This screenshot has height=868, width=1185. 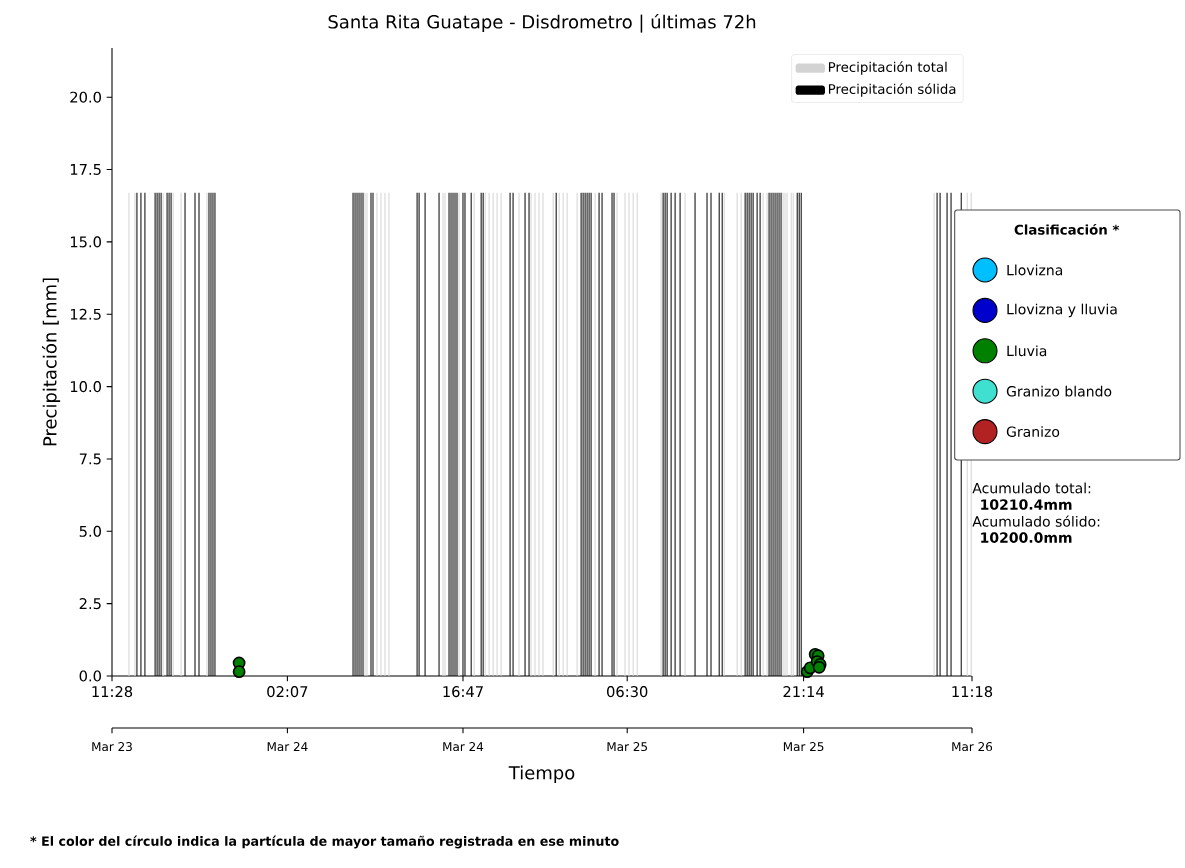 I want to click on x-tick-label: 11:28, so click(x=112, y=692).